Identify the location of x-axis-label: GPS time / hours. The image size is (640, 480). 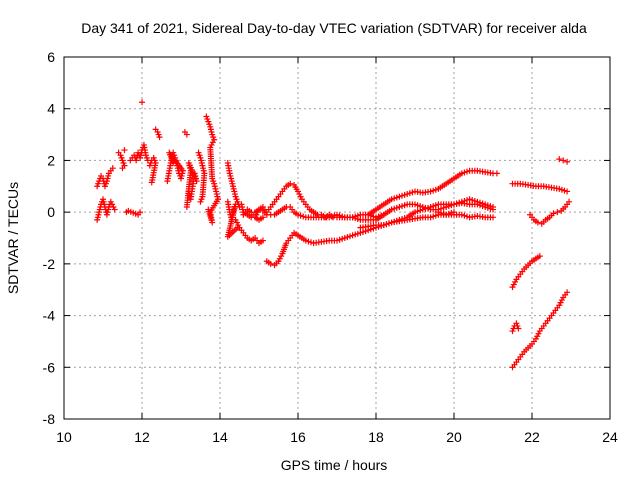
(334, 465).